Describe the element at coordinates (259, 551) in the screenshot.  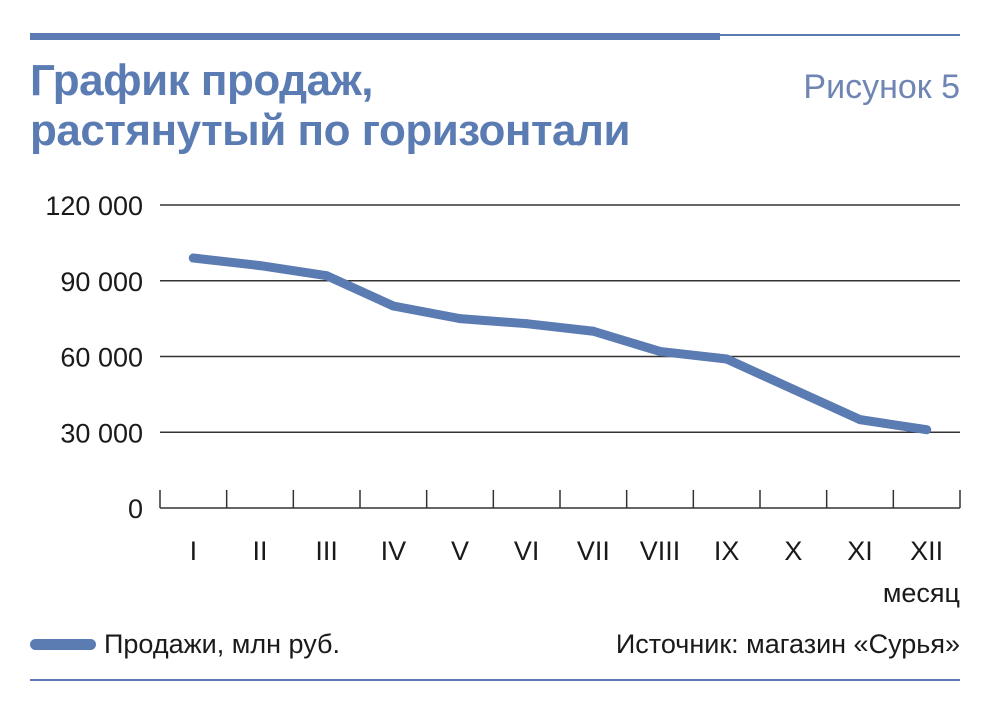
I see `x-tick-label: II` at that location.